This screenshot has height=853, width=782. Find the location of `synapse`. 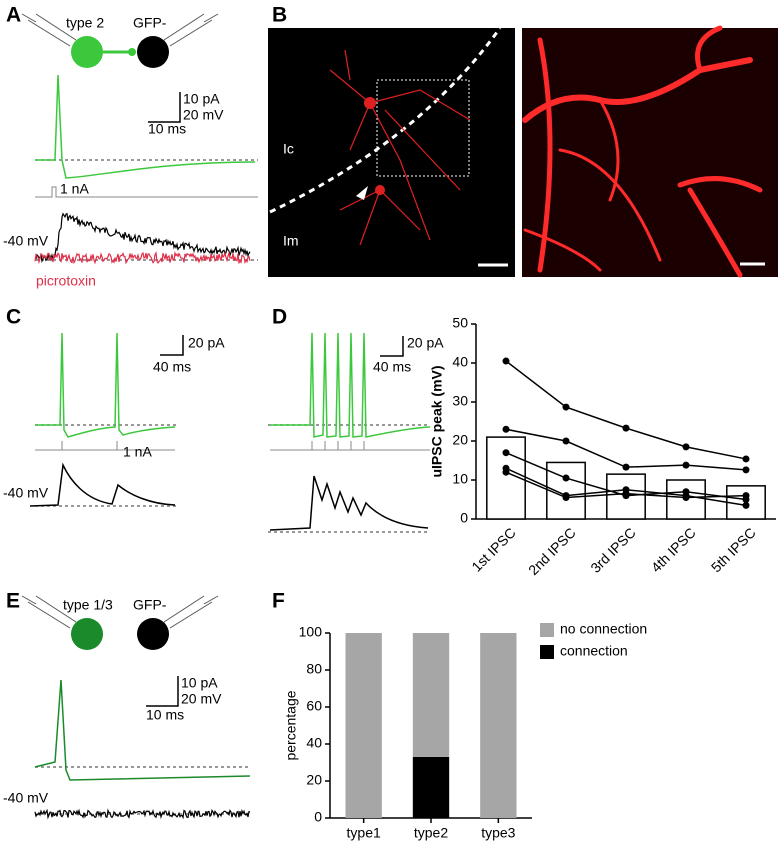

synapse is located at coordinates (132, 52).